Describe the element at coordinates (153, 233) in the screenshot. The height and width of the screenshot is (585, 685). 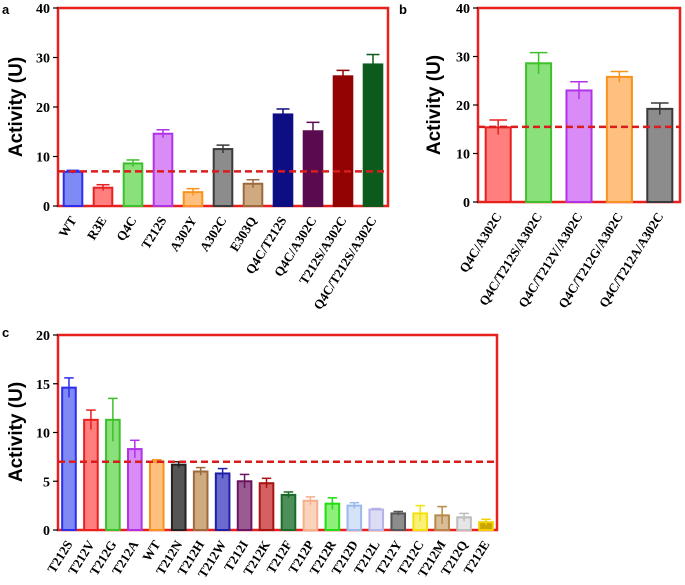
I see `panel-a-category-label: T212S` at that location.